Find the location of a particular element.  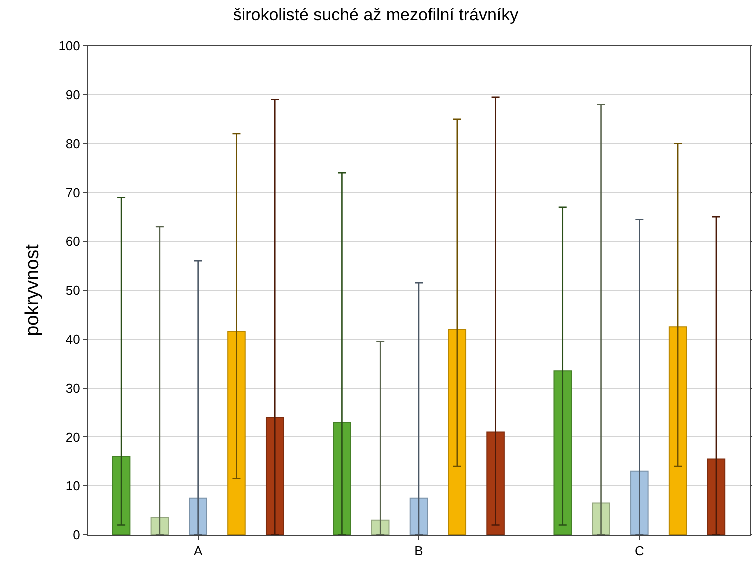

y-tick-label: 70 is located at coordinates (73, 192).